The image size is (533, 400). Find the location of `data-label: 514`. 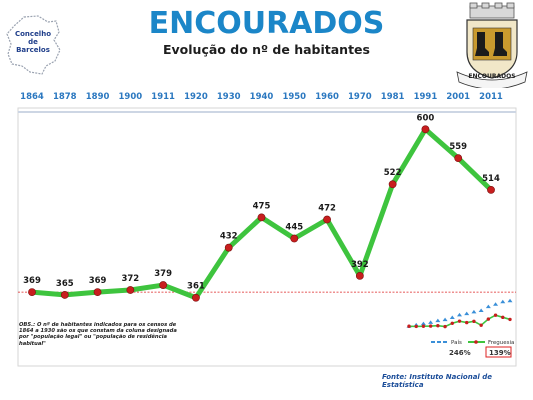

data-label: 514 is located at coordinates (491, 179).